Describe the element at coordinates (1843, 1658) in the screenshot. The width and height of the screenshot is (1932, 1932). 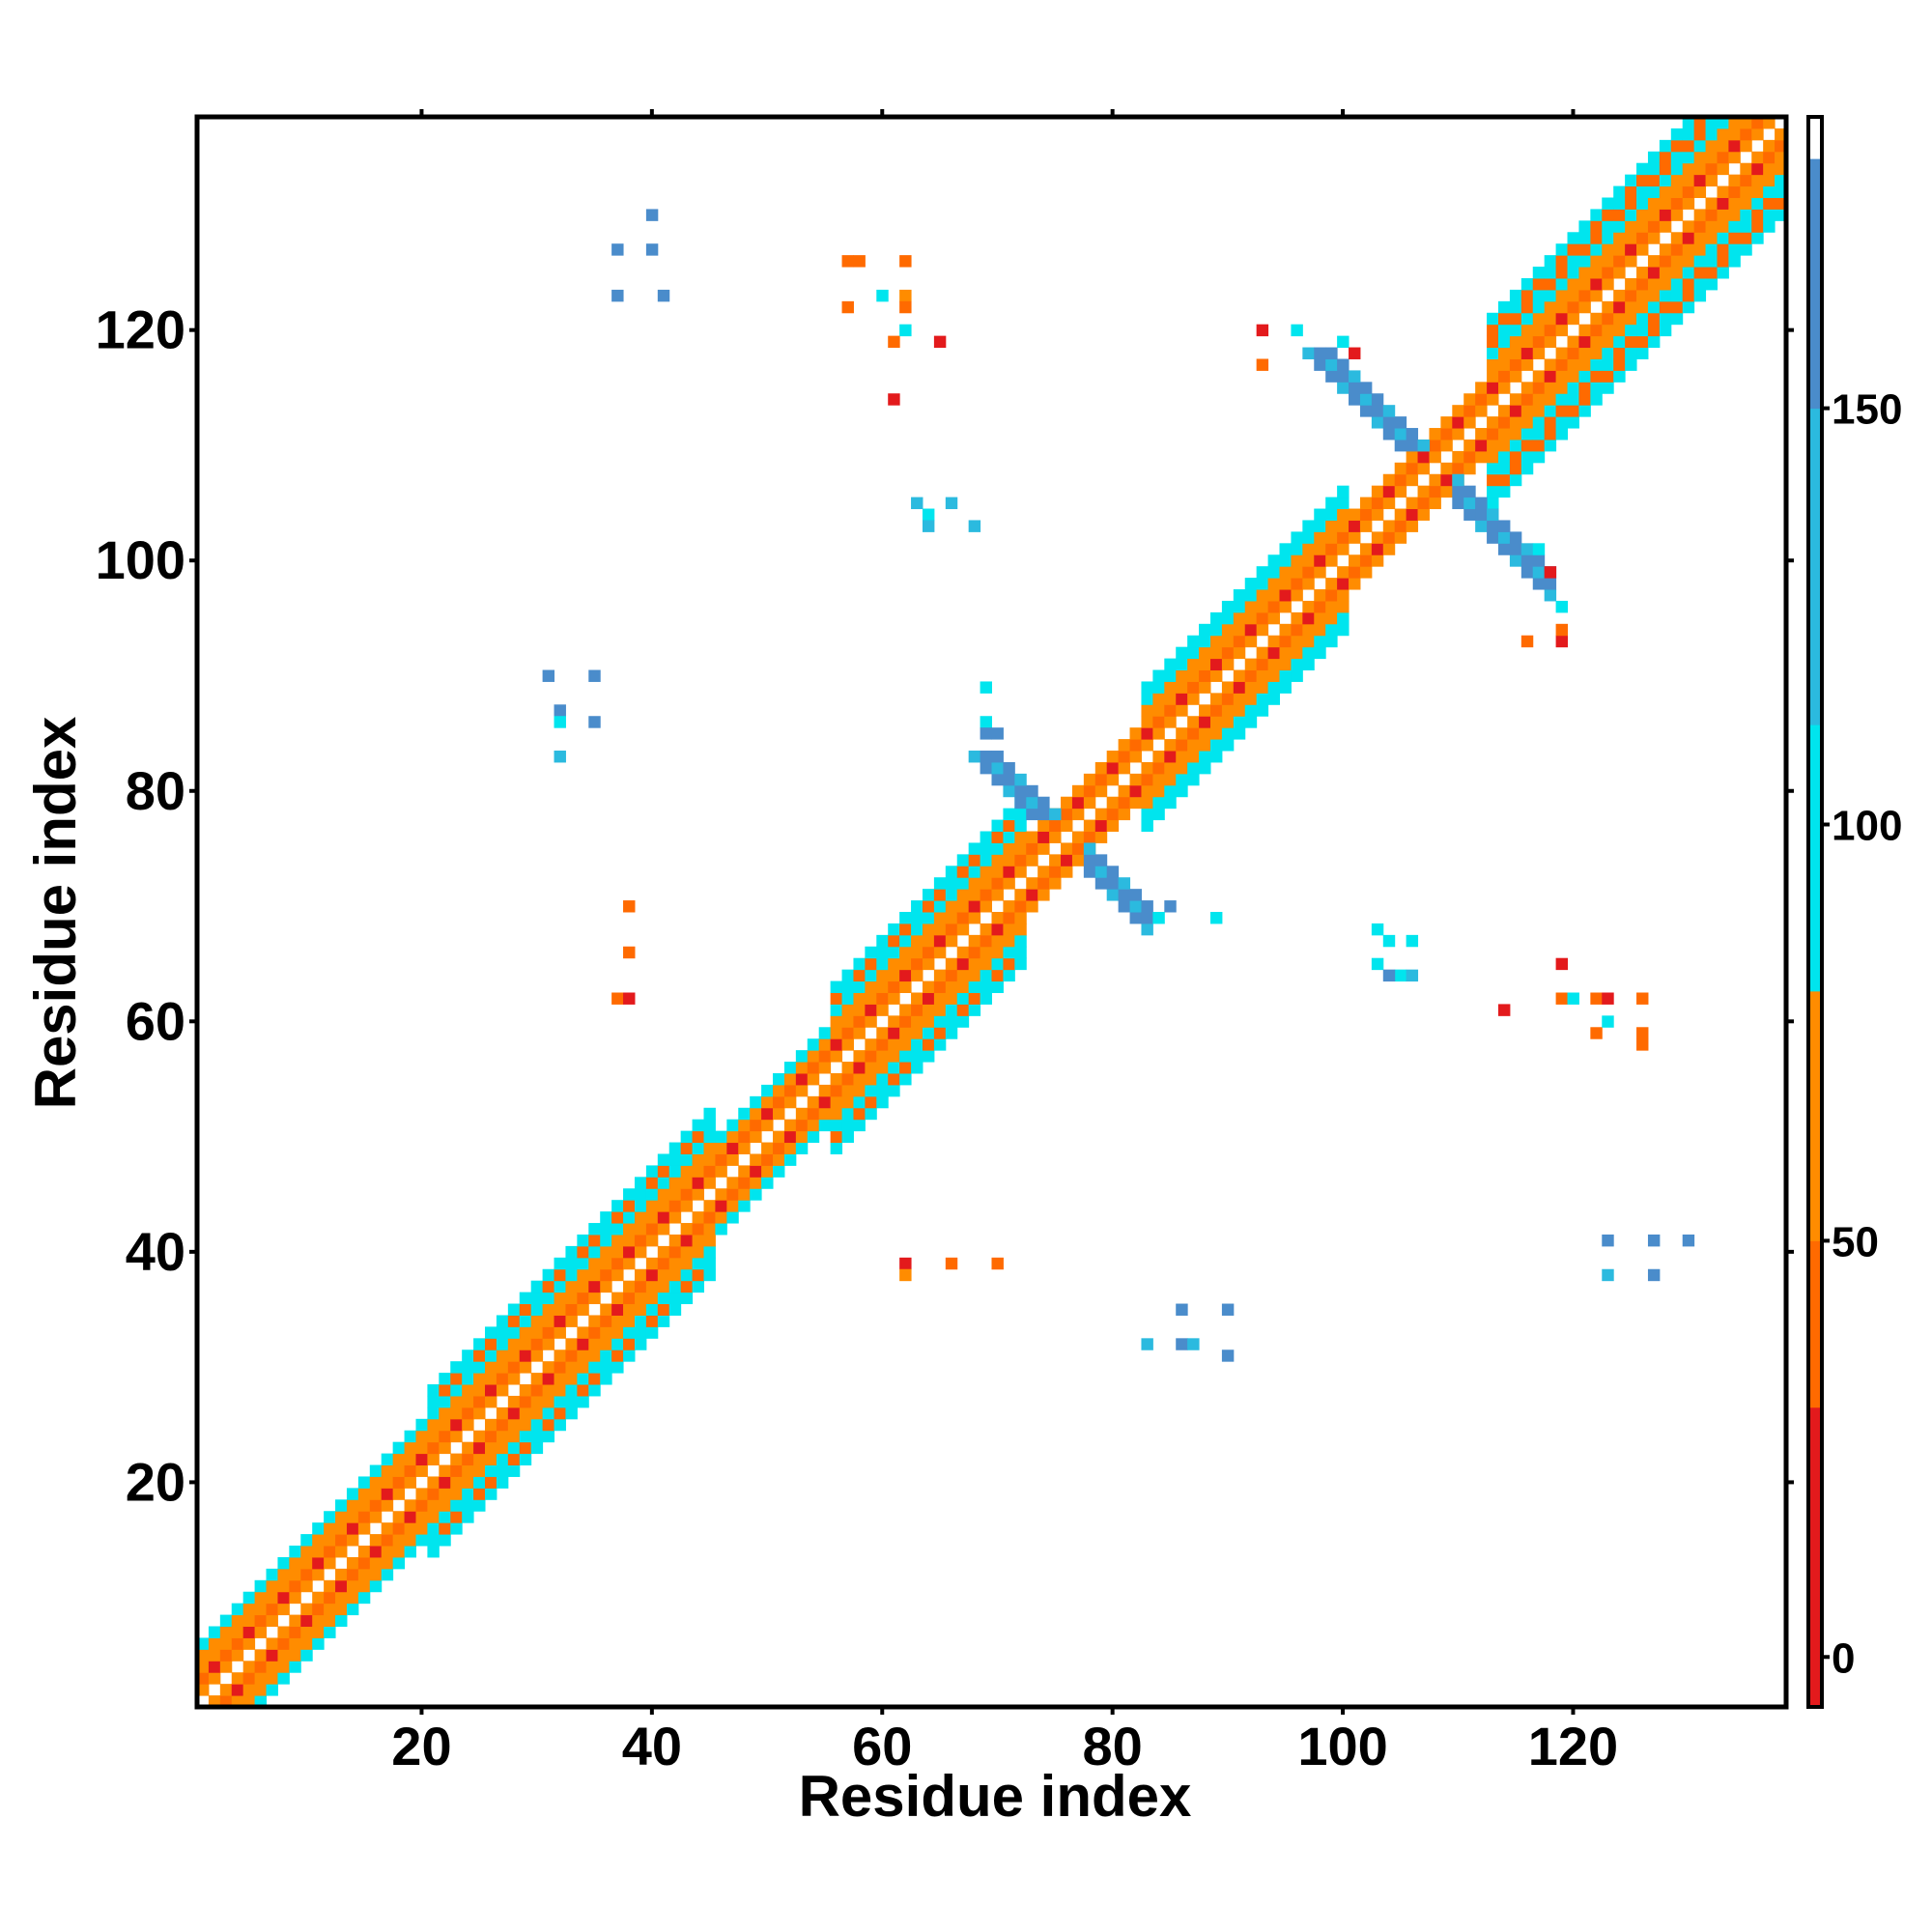
I see `colorbar-tick-label: 0` at that location.